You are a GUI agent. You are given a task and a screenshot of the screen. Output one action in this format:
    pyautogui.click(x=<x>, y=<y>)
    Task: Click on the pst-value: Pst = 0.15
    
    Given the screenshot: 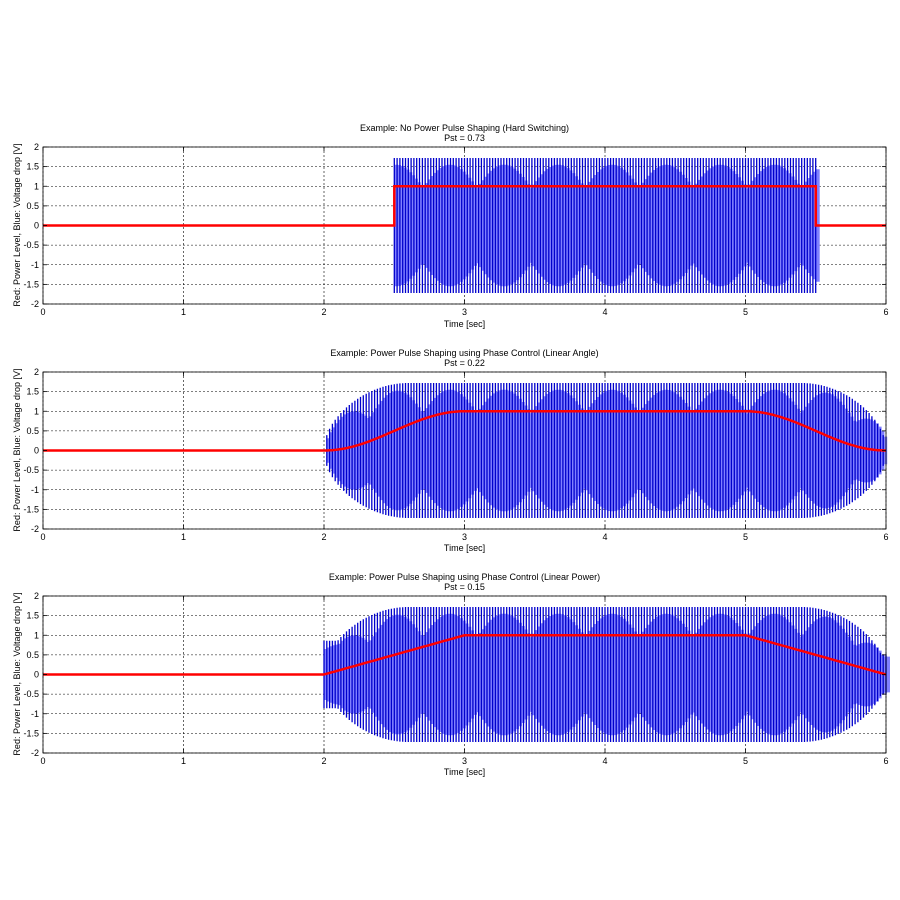 What is the action you would take?
    pyautogui.click(x=464, y=587)
    